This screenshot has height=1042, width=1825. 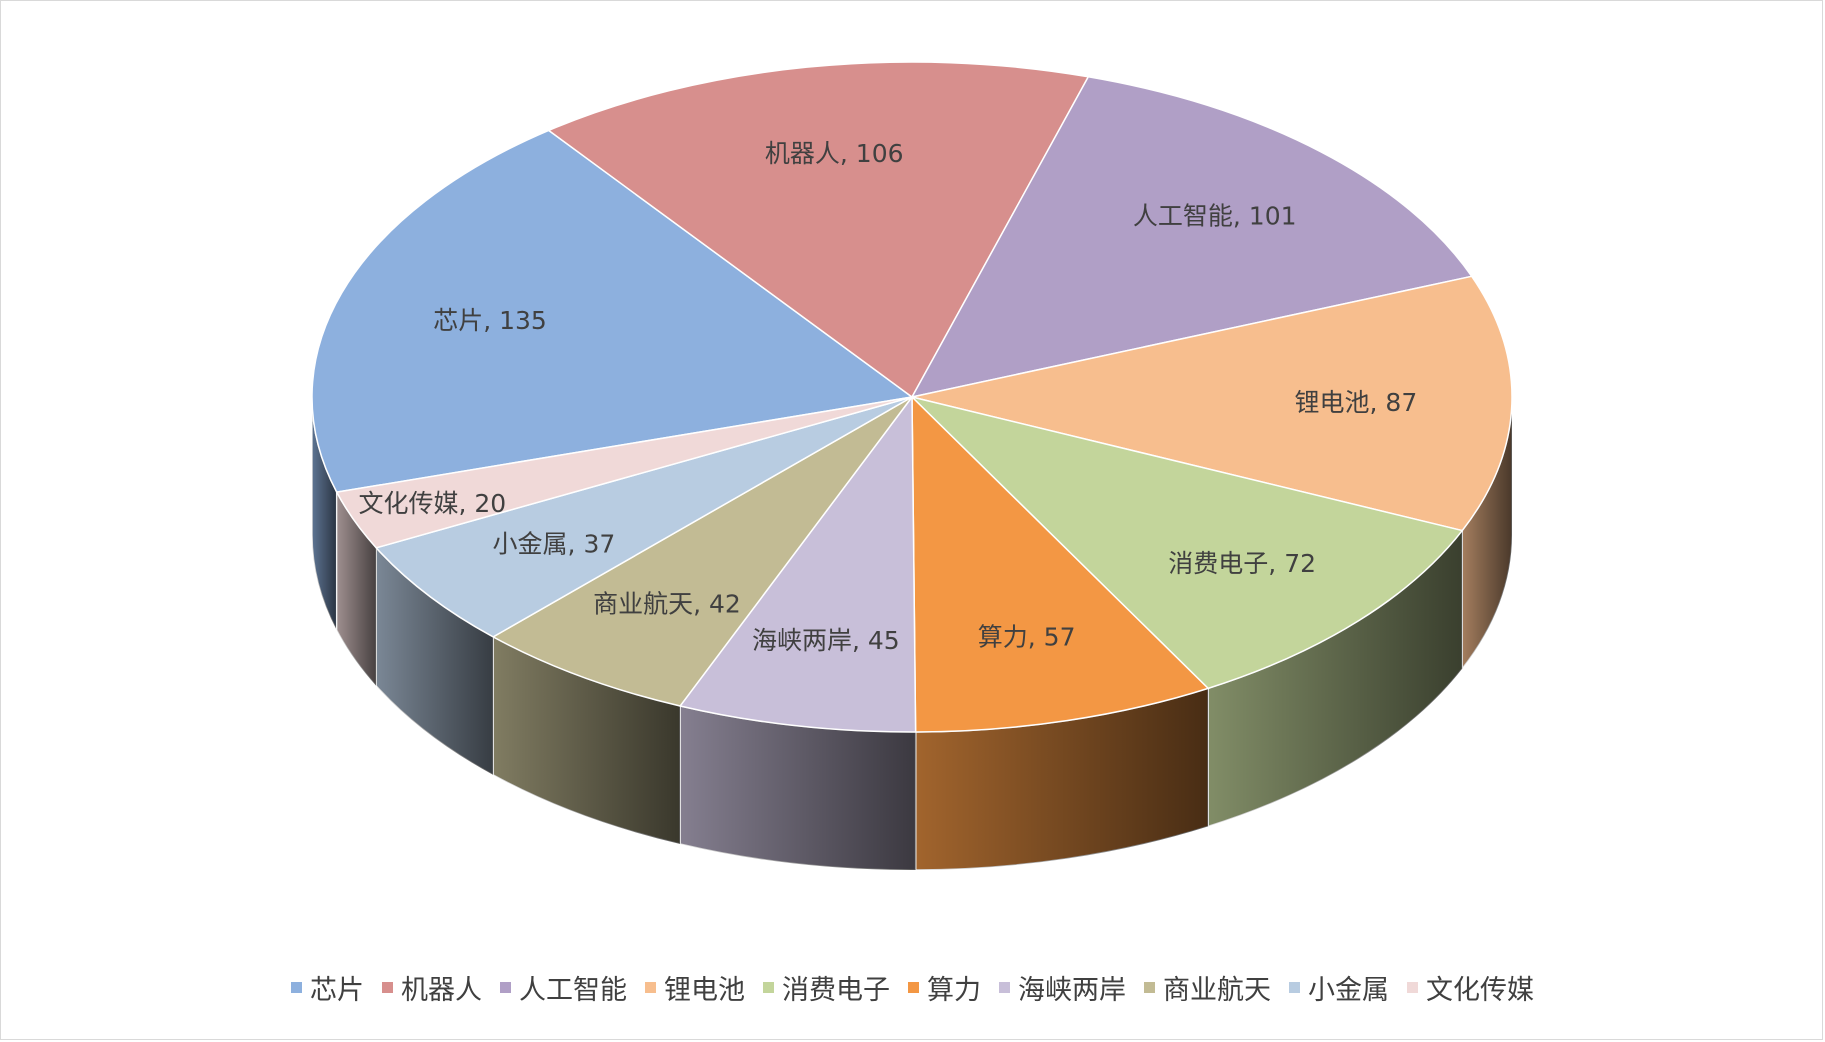 What do you see at coordinates (337, 990) in the screenshot?
I see `legend-label: 芯片` at bounding box center [337, 990].